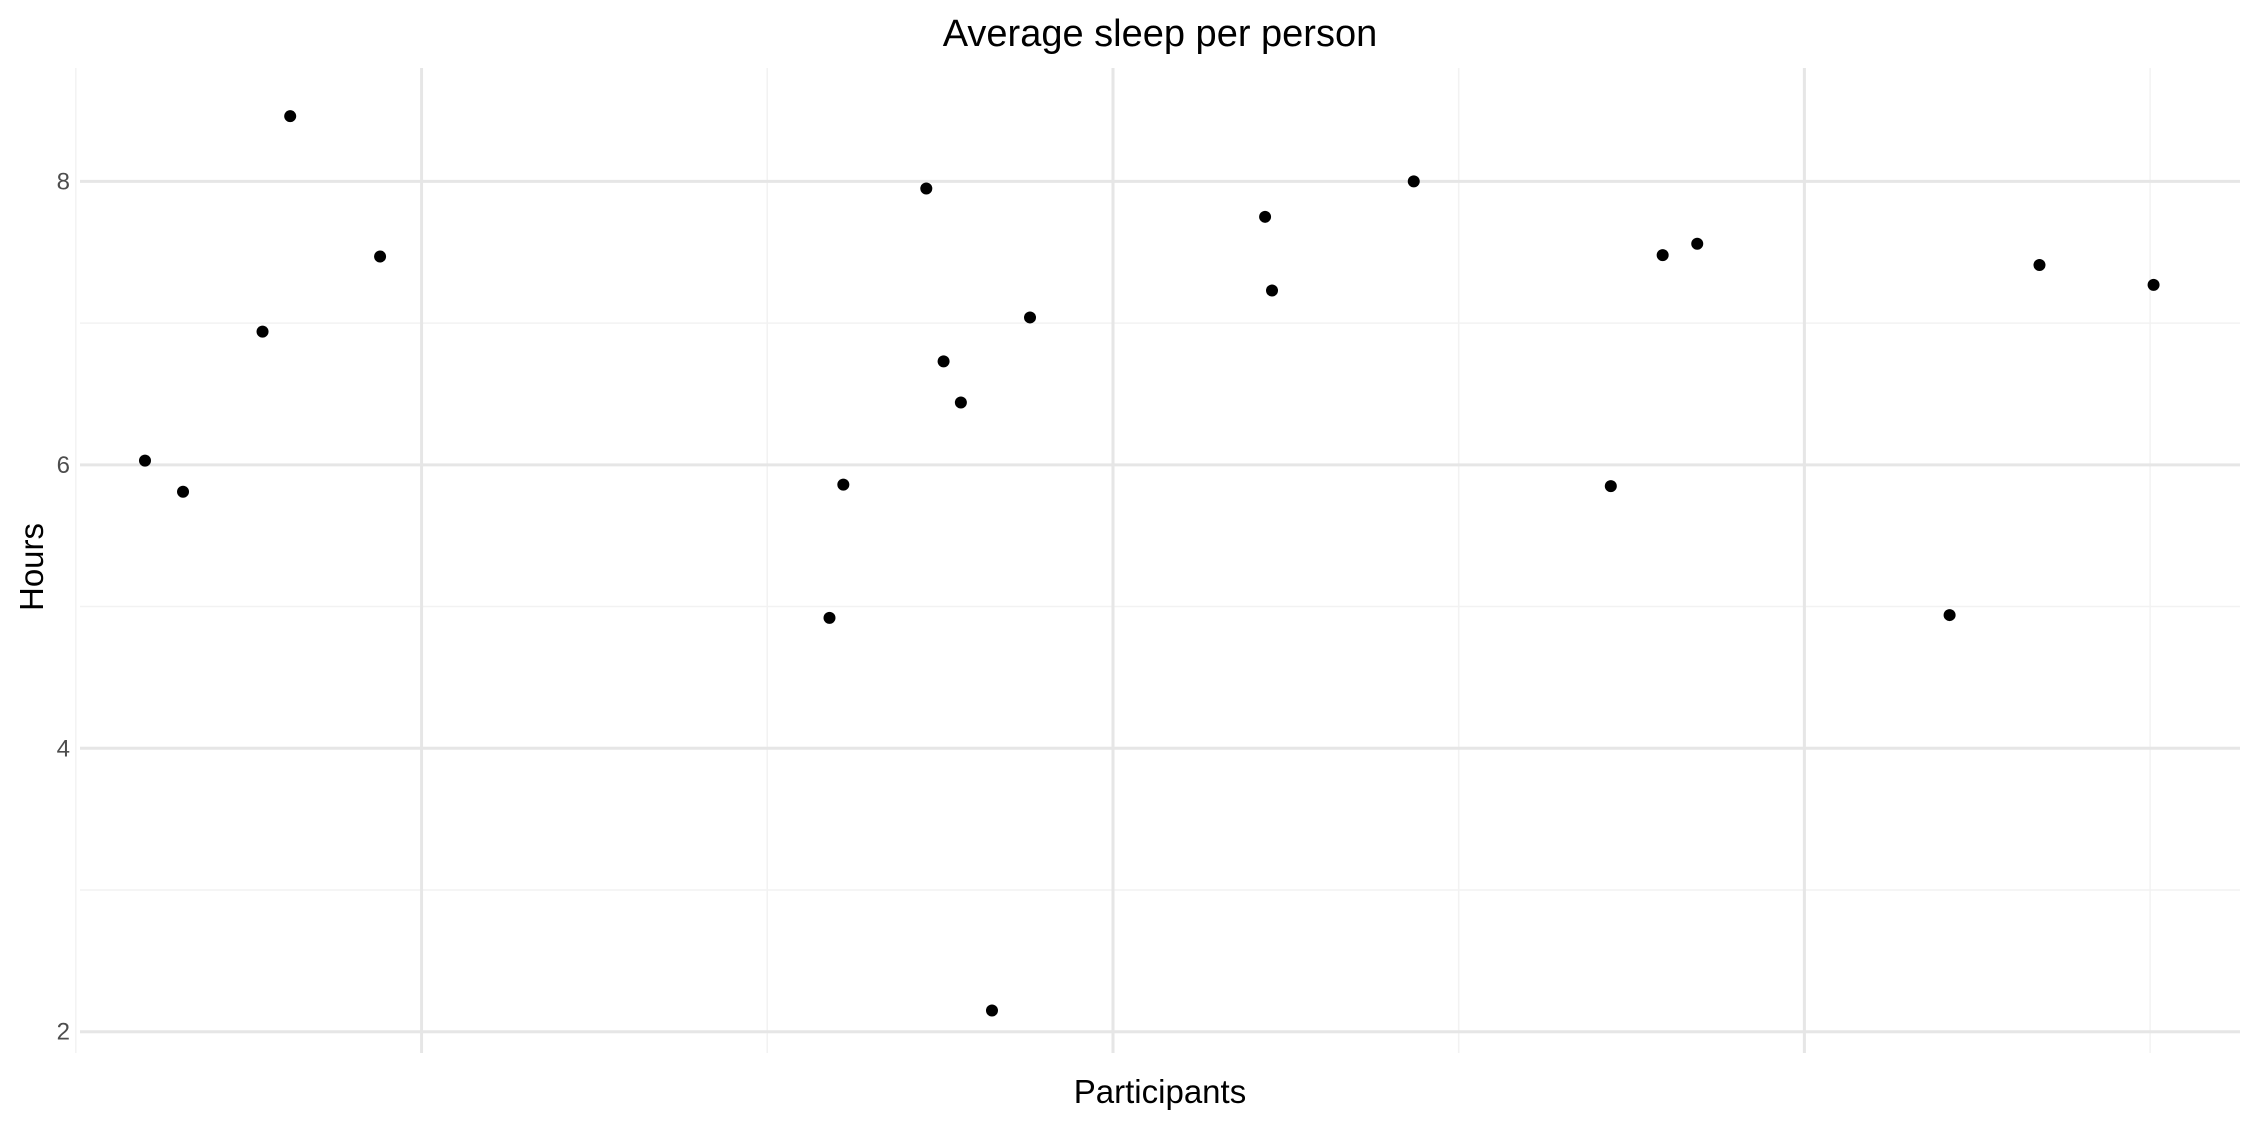  Describe the element at coordinates (63, 181) in the screenshot. I see `y-tick-label: 8` at that location.